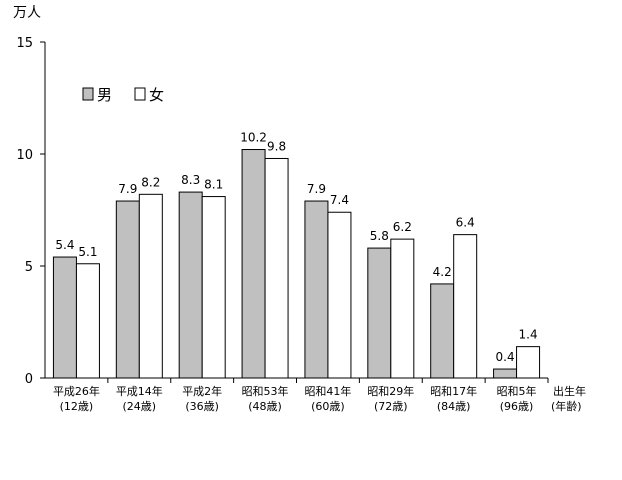 This screenshot has height=480, width=622. What do you see at coordinates (76, 391) in the screenshot?
I see `category-label: 平成26年` at bounding box center [76, 391].